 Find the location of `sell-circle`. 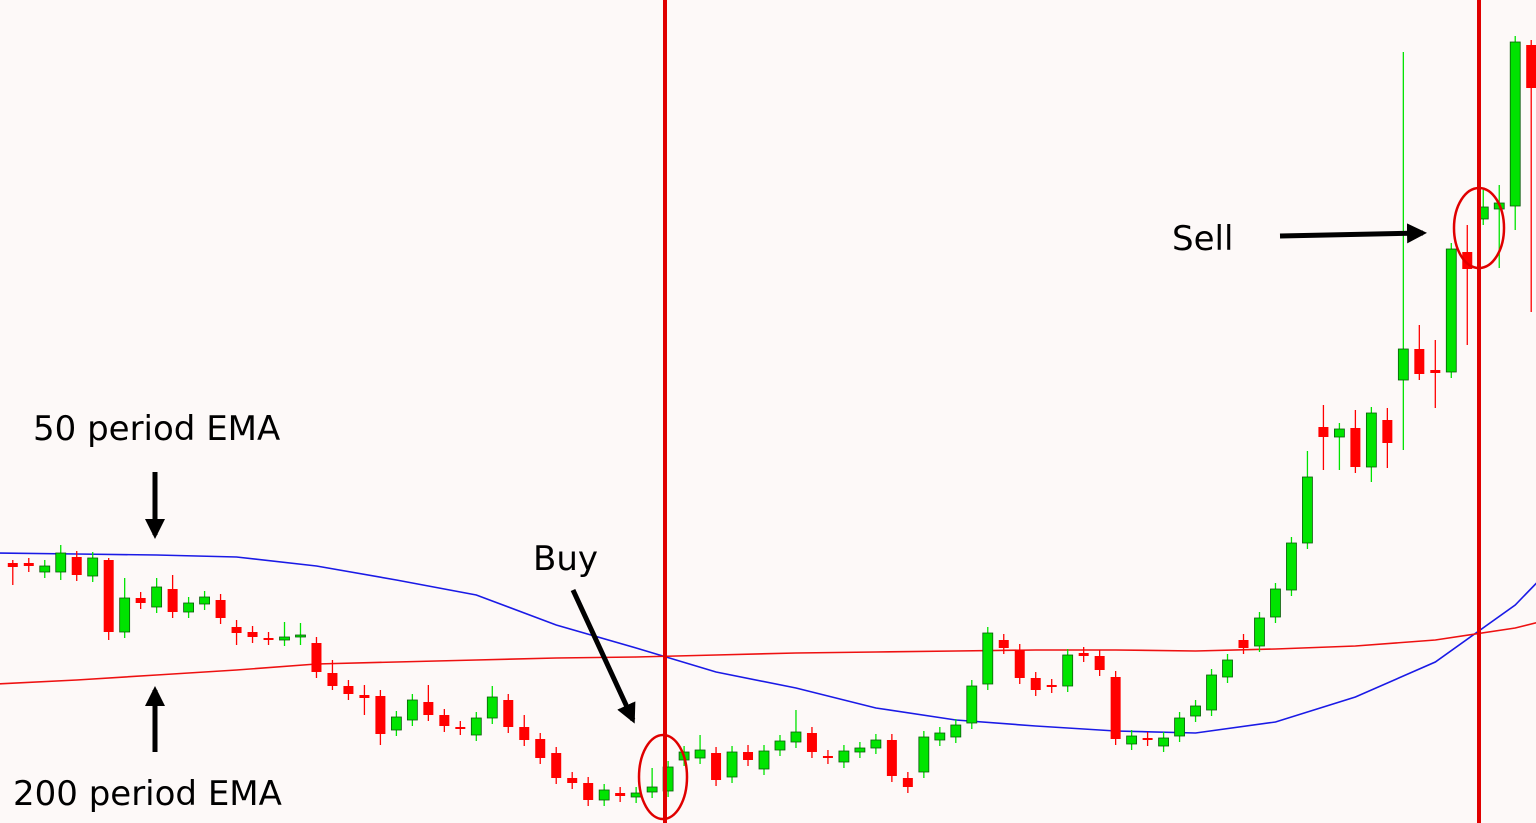

sell-circle is located at coordinates (1479, 228).